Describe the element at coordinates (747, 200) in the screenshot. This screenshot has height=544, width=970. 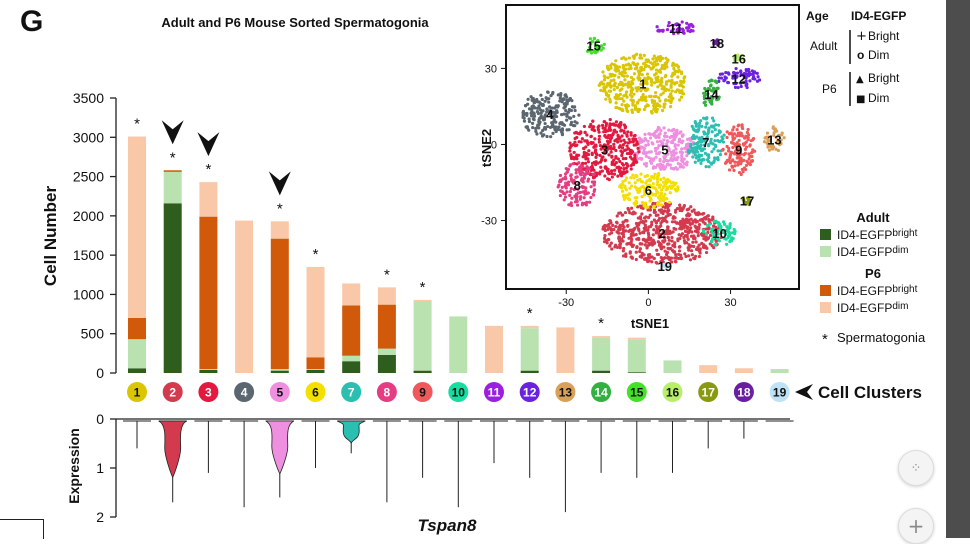
I see `tsne-cluster-label: 17` at that location.